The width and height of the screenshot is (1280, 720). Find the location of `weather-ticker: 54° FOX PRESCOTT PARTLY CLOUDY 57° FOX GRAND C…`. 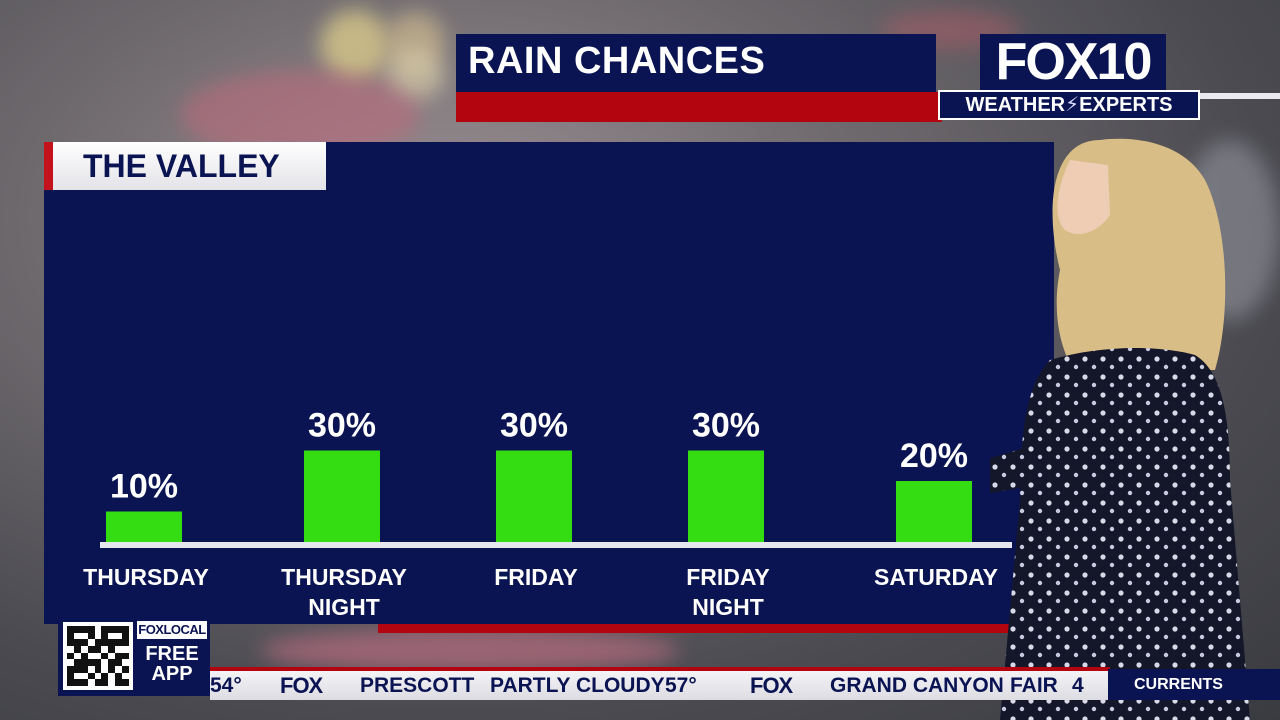

weather-ticker: 54° FOX PRESCOTT PARTLY CLOUDY 57° FOX GRAND C… is located at coordinates (659, 685).